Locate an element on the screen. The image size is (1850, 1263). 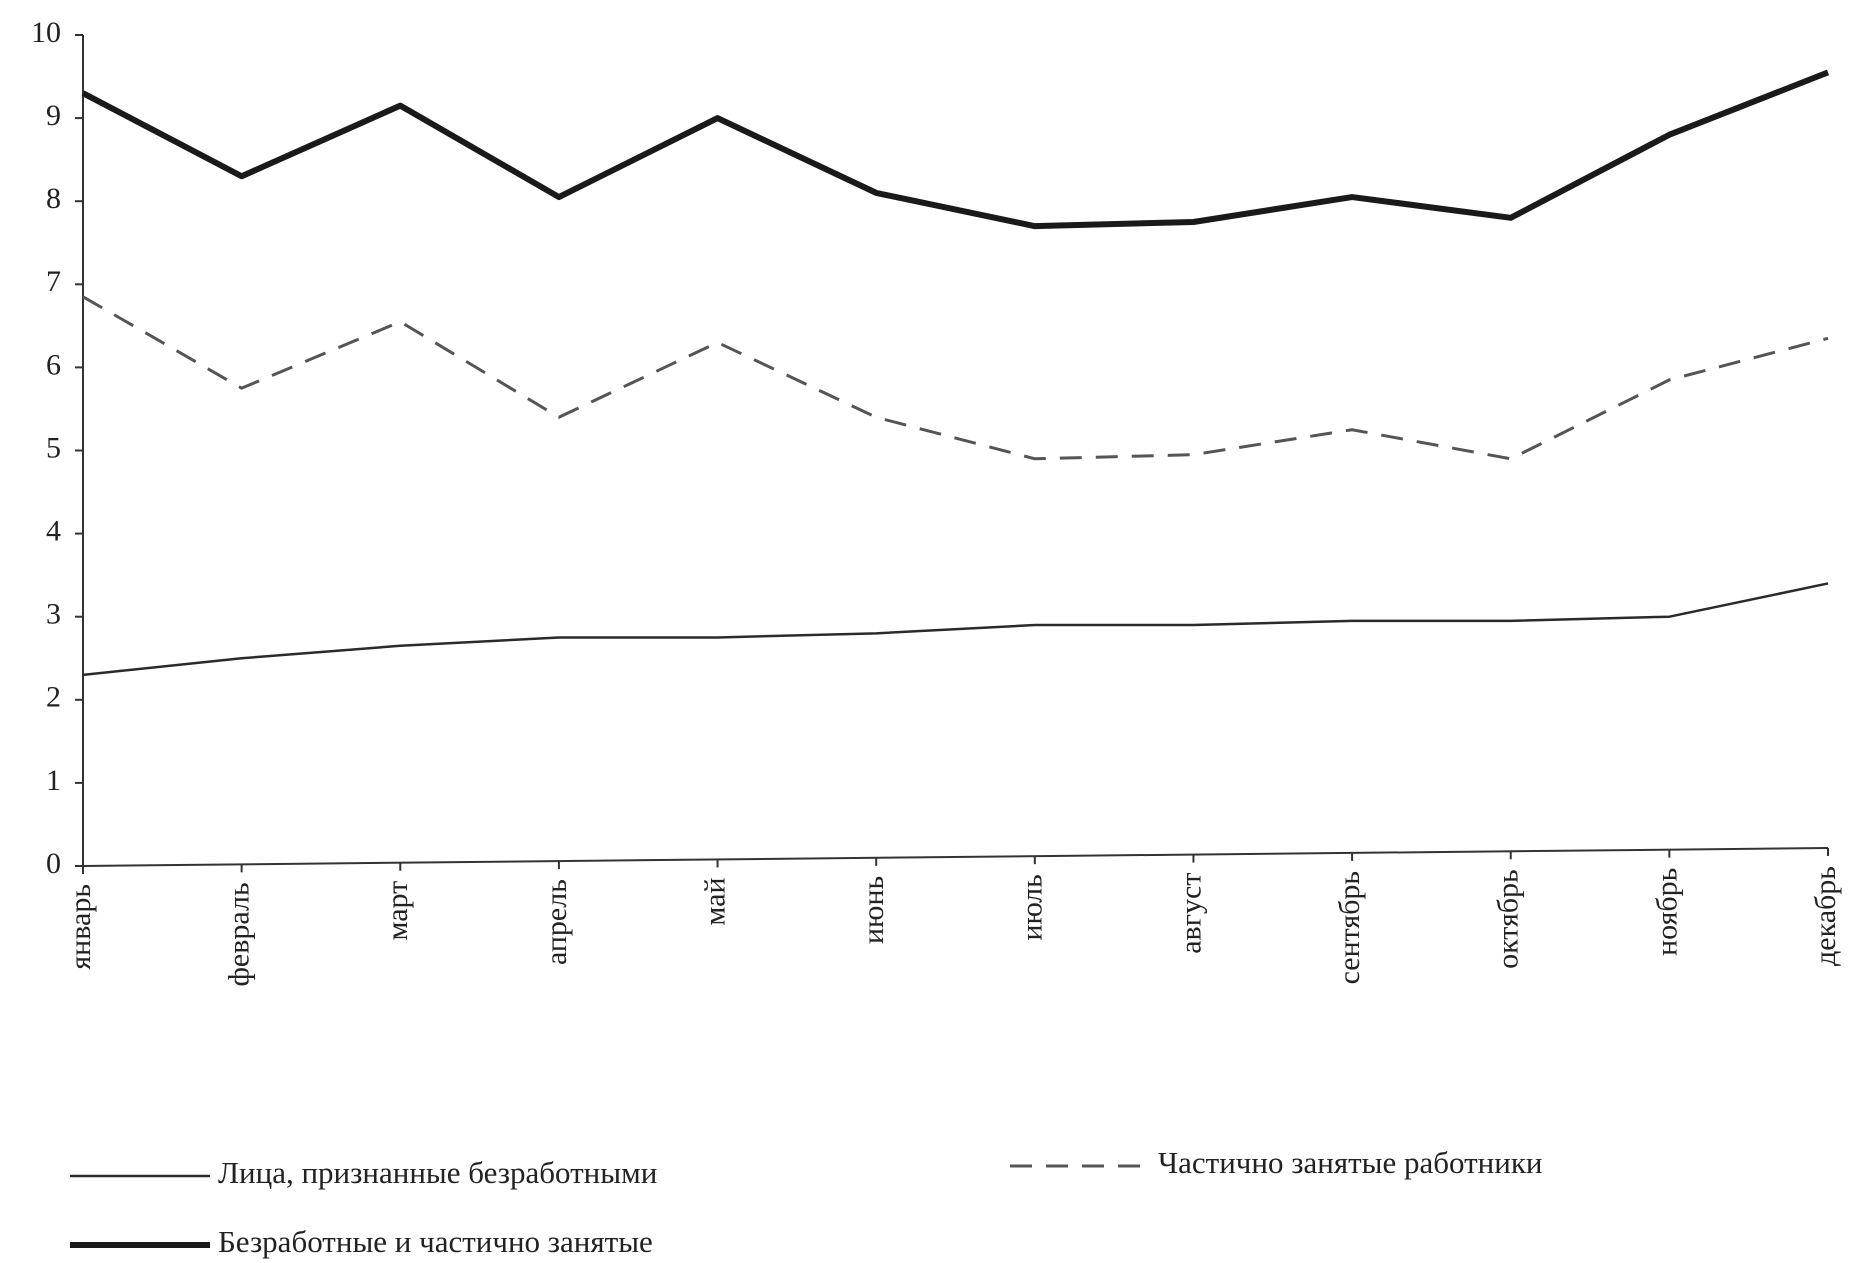
y-tick-label: 9 is located at coordinates (53, 115).